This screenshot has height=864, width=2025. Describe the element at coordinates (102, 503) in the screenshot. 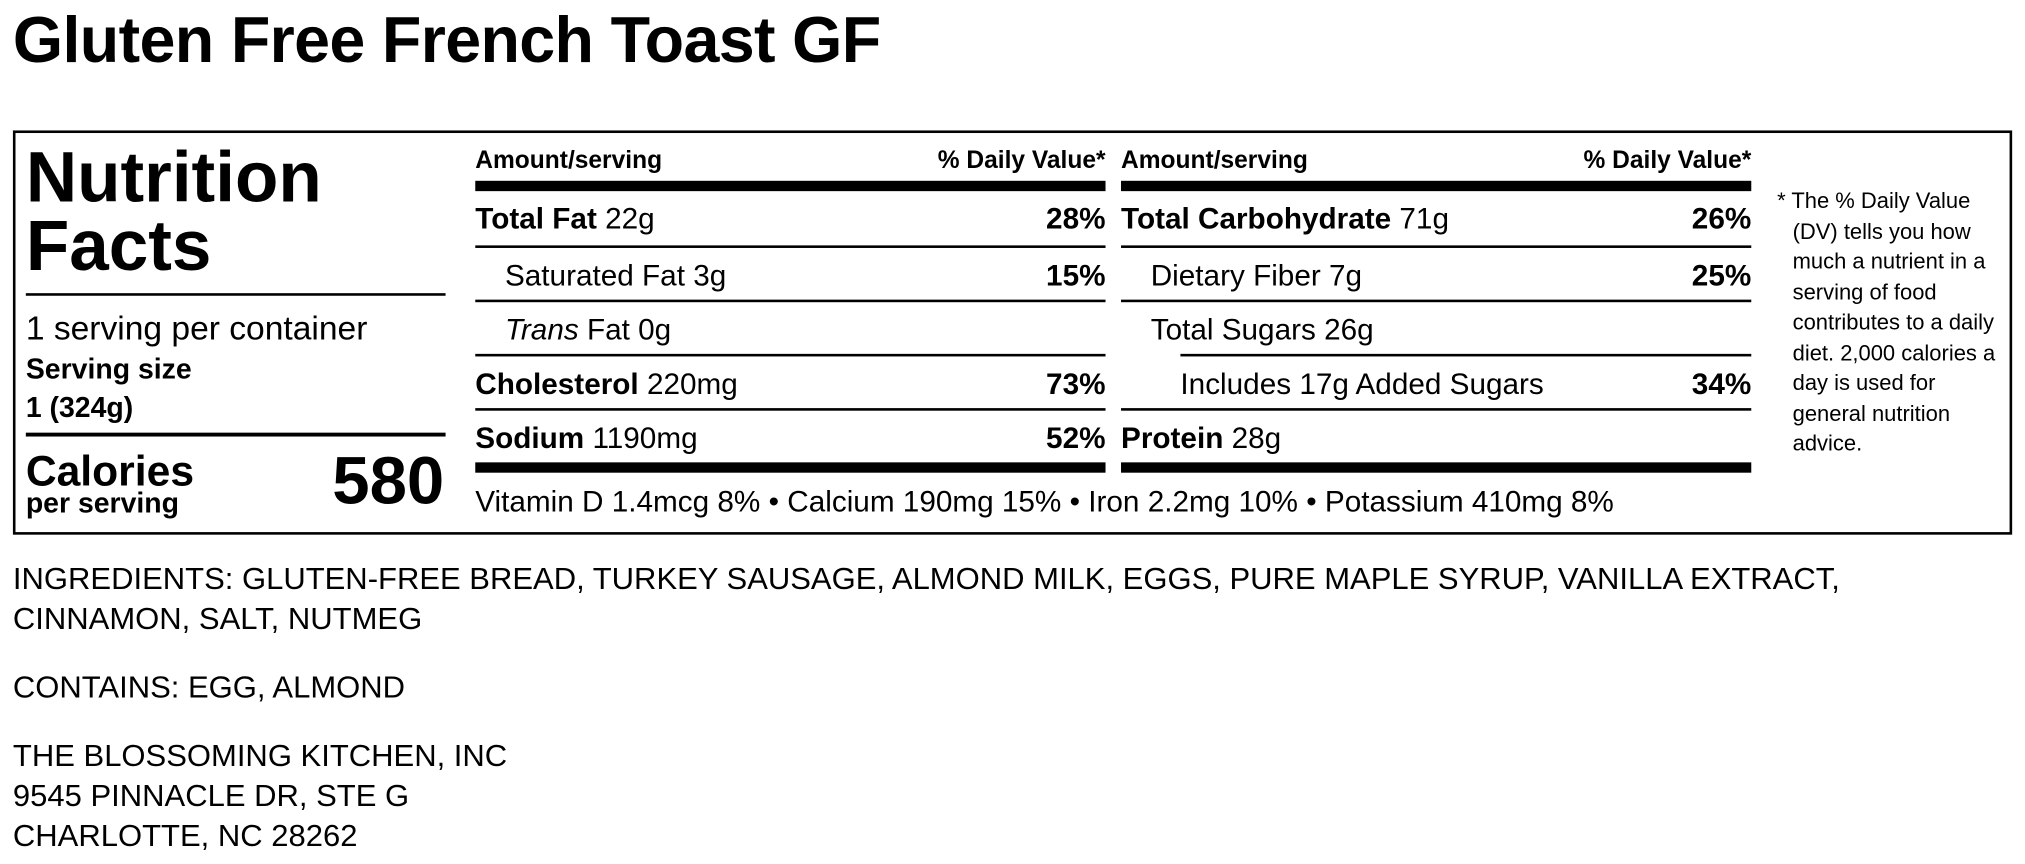

I see `calories-sub: per serving` at that location.